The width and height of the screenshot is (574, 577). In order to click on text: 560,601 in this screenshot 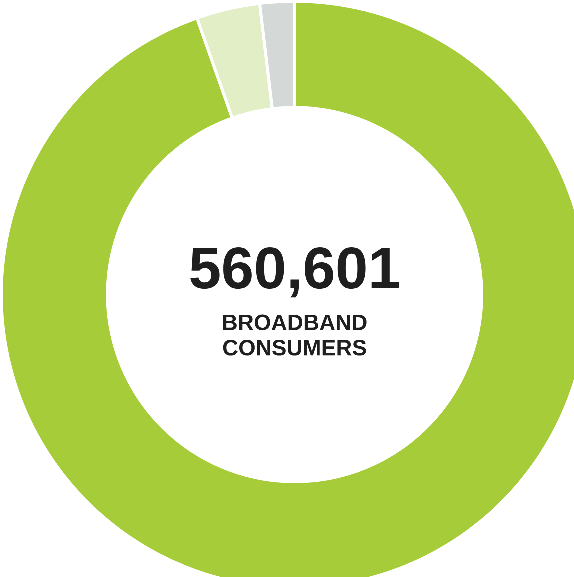, I will do `click(295, 273)`.